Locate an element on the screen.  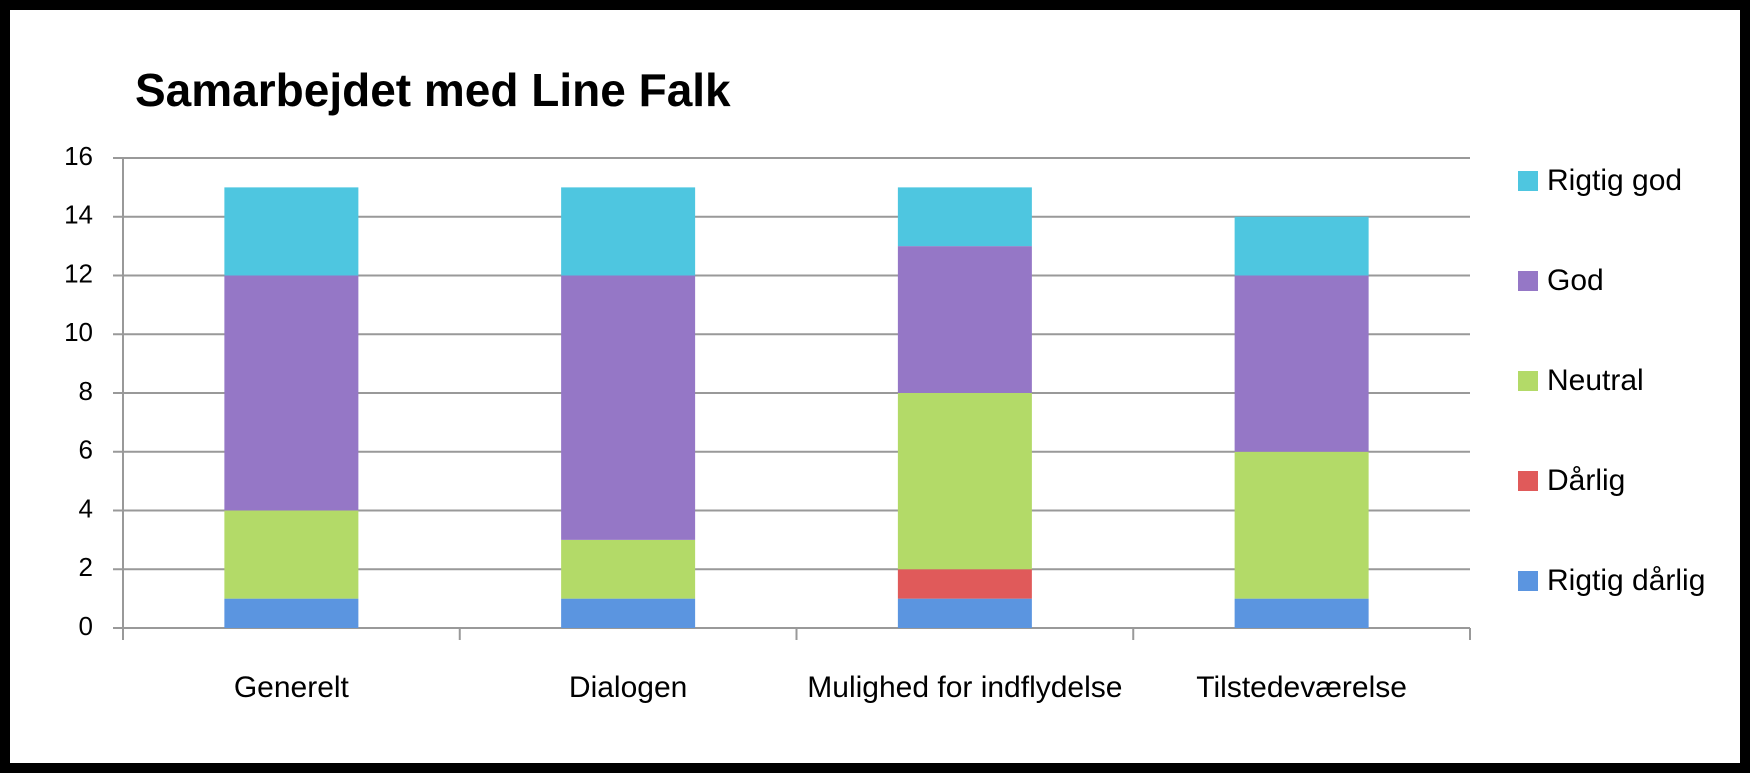
legend-label: Rigtig dårlig is located at coordinates (1626, 580).